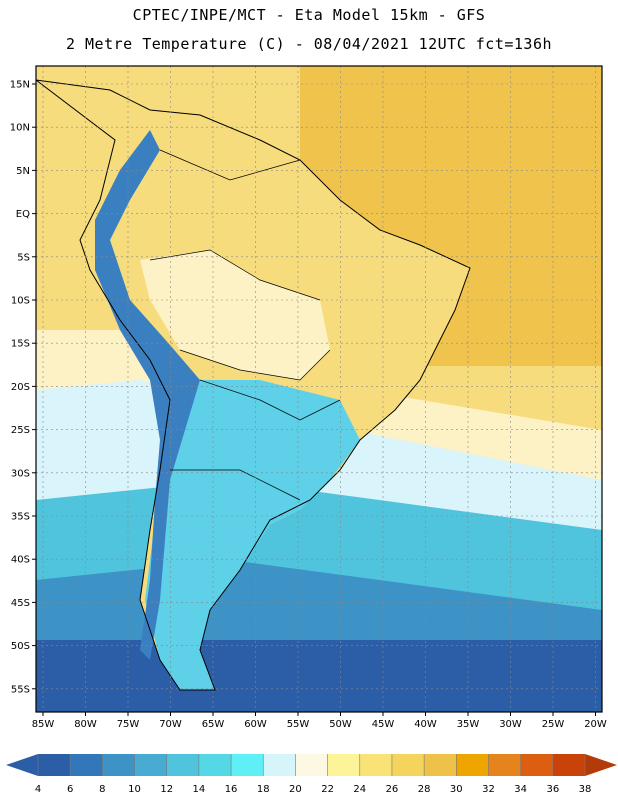 This screenshot has width=618, height=800. What do you see at coordinates (199, 789) in the screenshot?
I see `colorbar-label: 14` at bounding box center [199, 789].